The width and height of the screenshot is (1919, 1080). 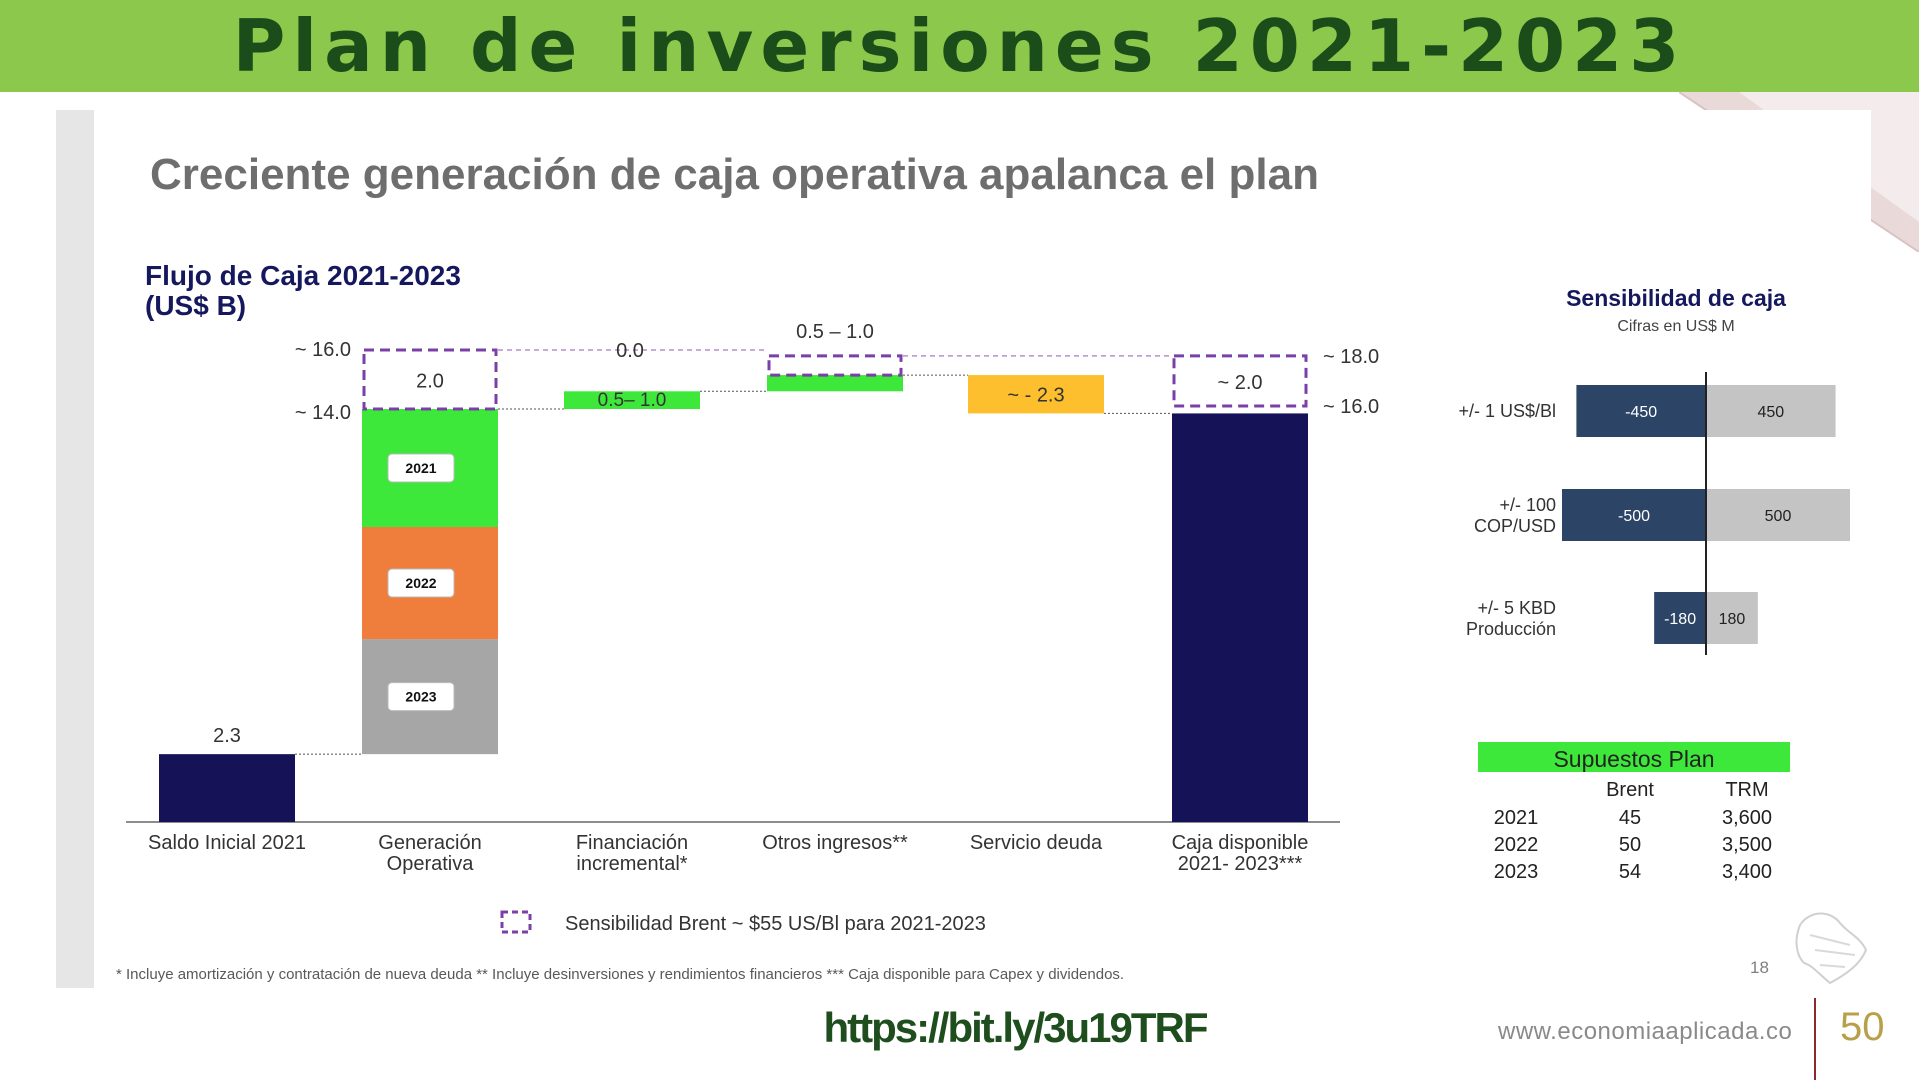 I want to click on sensitivity-box-generaci-n-operativa, so click(x=430, y=379).